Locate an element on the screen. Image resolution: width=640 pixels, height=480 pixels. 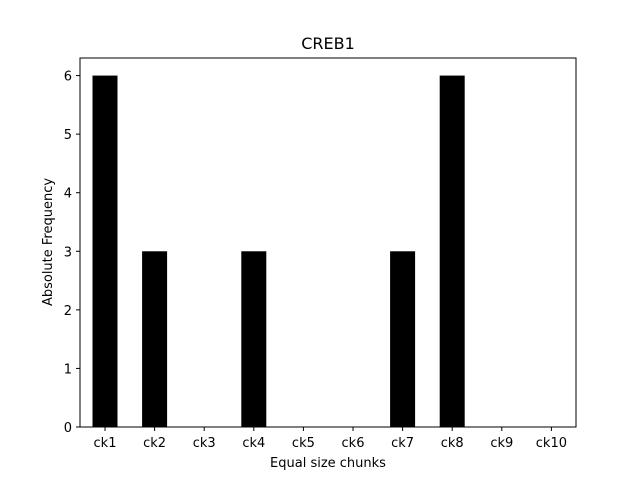
chart-title: CREB1 is located at coordinates (328, 43).